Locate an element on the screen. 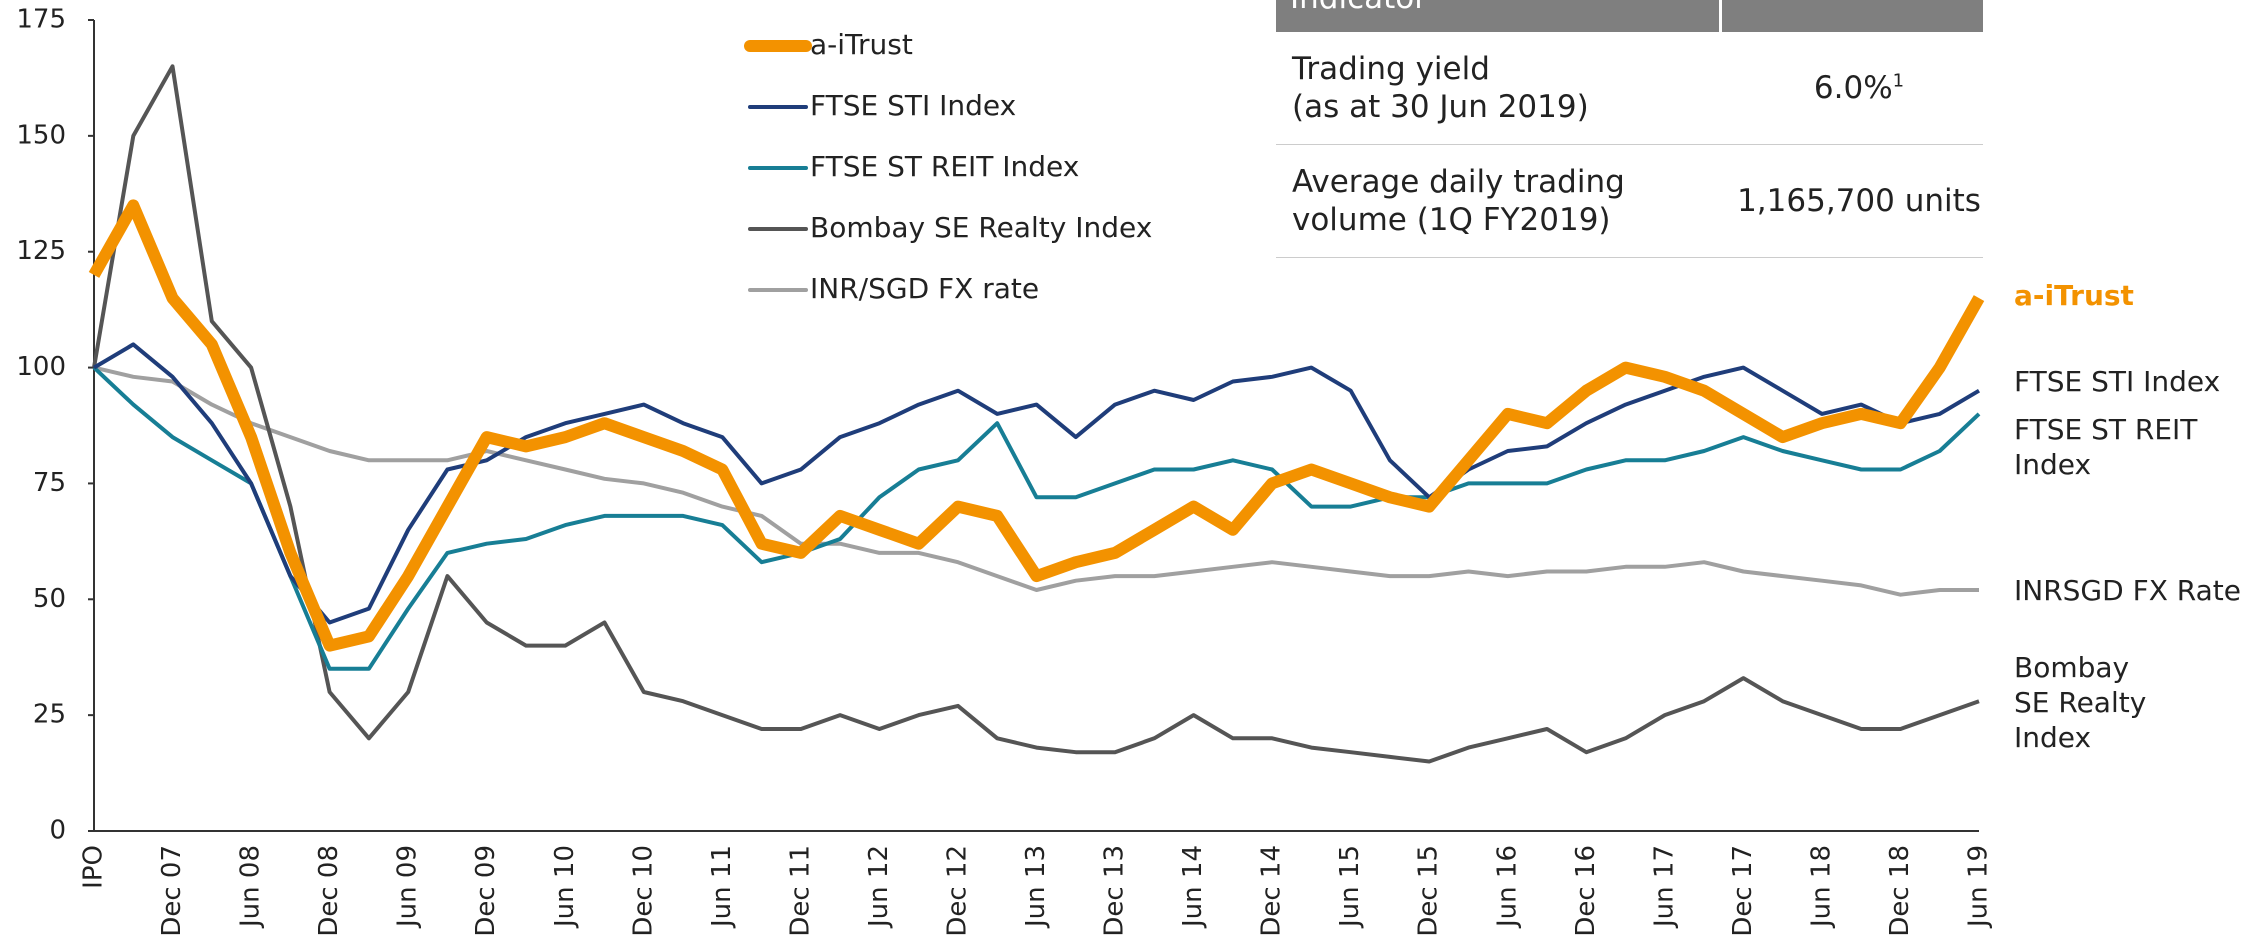  annotation: INRSGD FX Rate is located at coordinates (2127, 590).